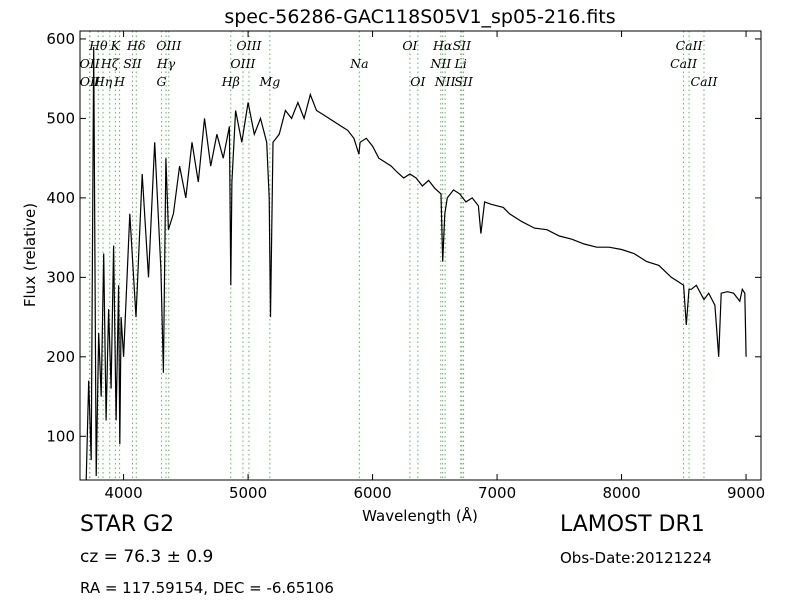  I want to click on y-axis-label: Flux (relative), so click(30, 255).